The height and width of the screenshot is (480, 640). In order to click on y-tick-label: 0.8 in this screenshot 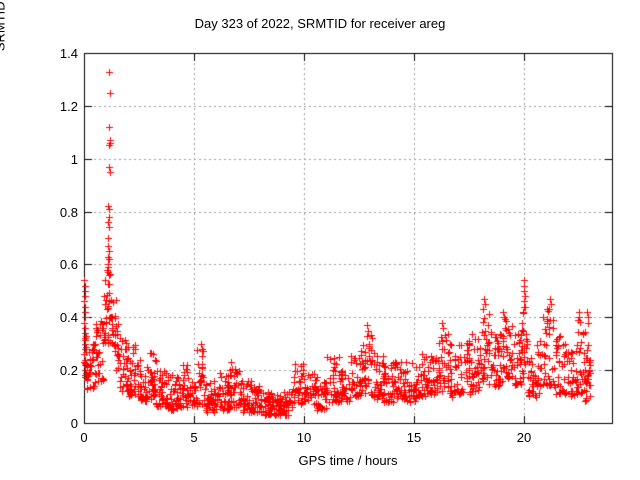, I will do `click(68, 212)`.